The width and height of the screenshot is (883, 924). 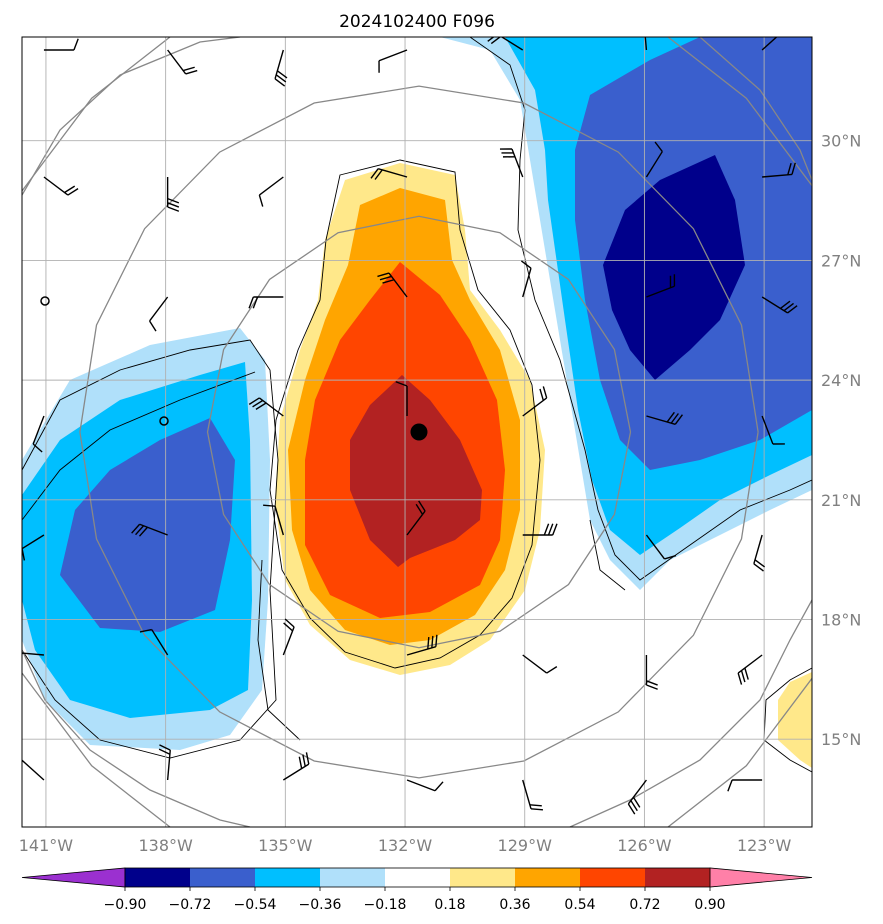 I want to click on shading-southeast-positive, so click(x=795, y=720).